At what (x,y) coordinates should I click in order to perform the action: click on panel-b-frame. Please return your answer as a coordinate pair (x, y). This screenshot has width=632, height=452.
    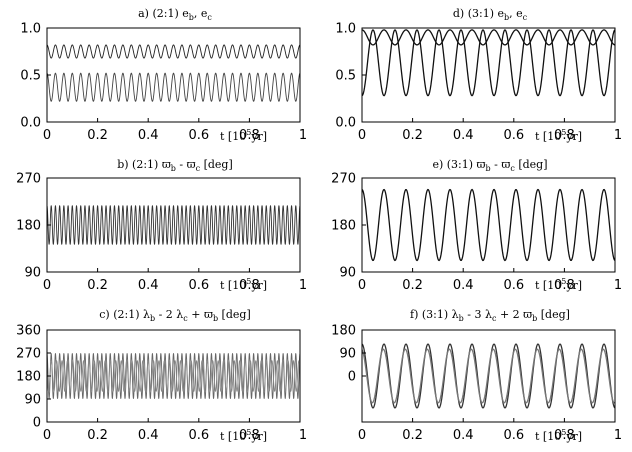
    Looking at the image, I should click on (173, 225).